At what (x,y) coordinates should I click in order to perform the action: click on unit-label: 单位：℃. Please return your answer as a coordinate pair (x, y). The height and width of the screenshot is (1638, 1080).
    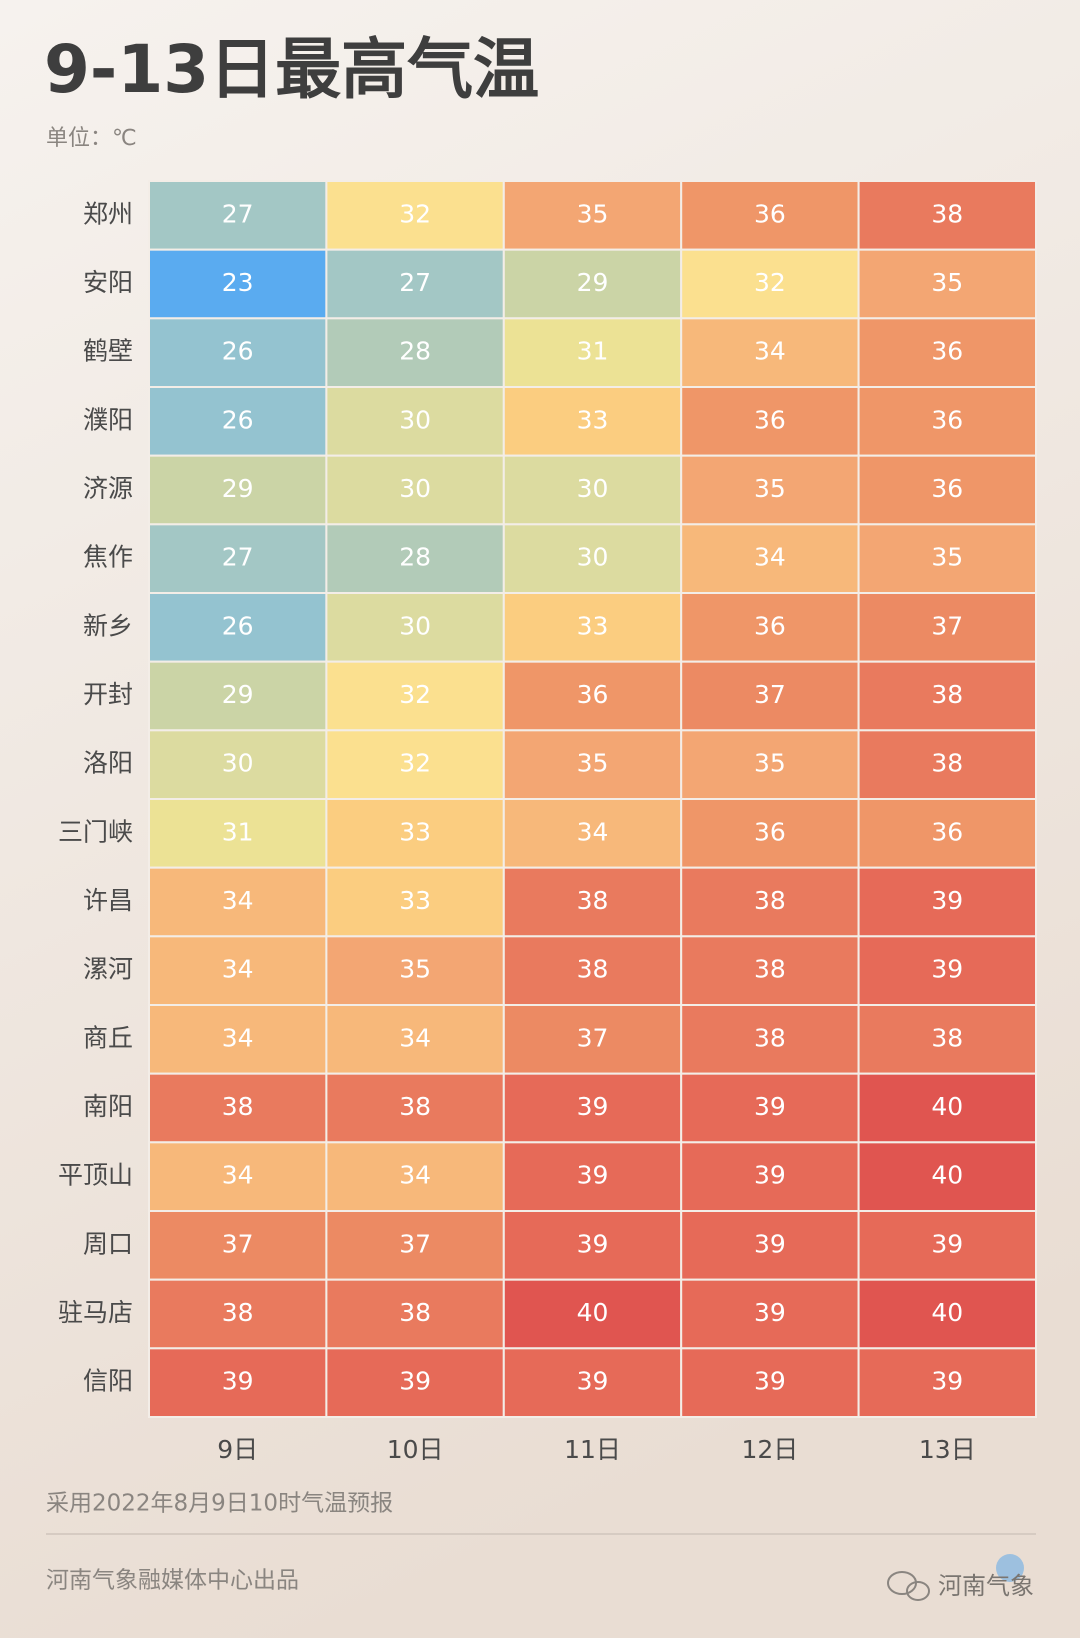
    Looking at the image, I should click on (91, 138).